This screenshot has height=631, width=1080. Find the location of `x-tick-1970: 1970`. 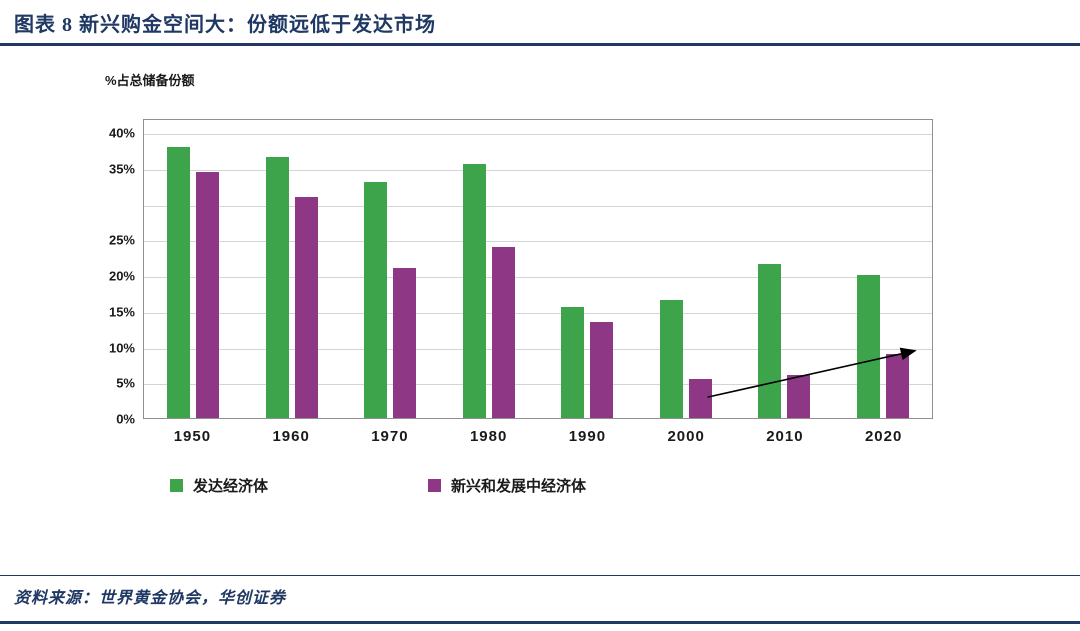

x-tick-1970: 1970 is located at coordinates (390, 436).